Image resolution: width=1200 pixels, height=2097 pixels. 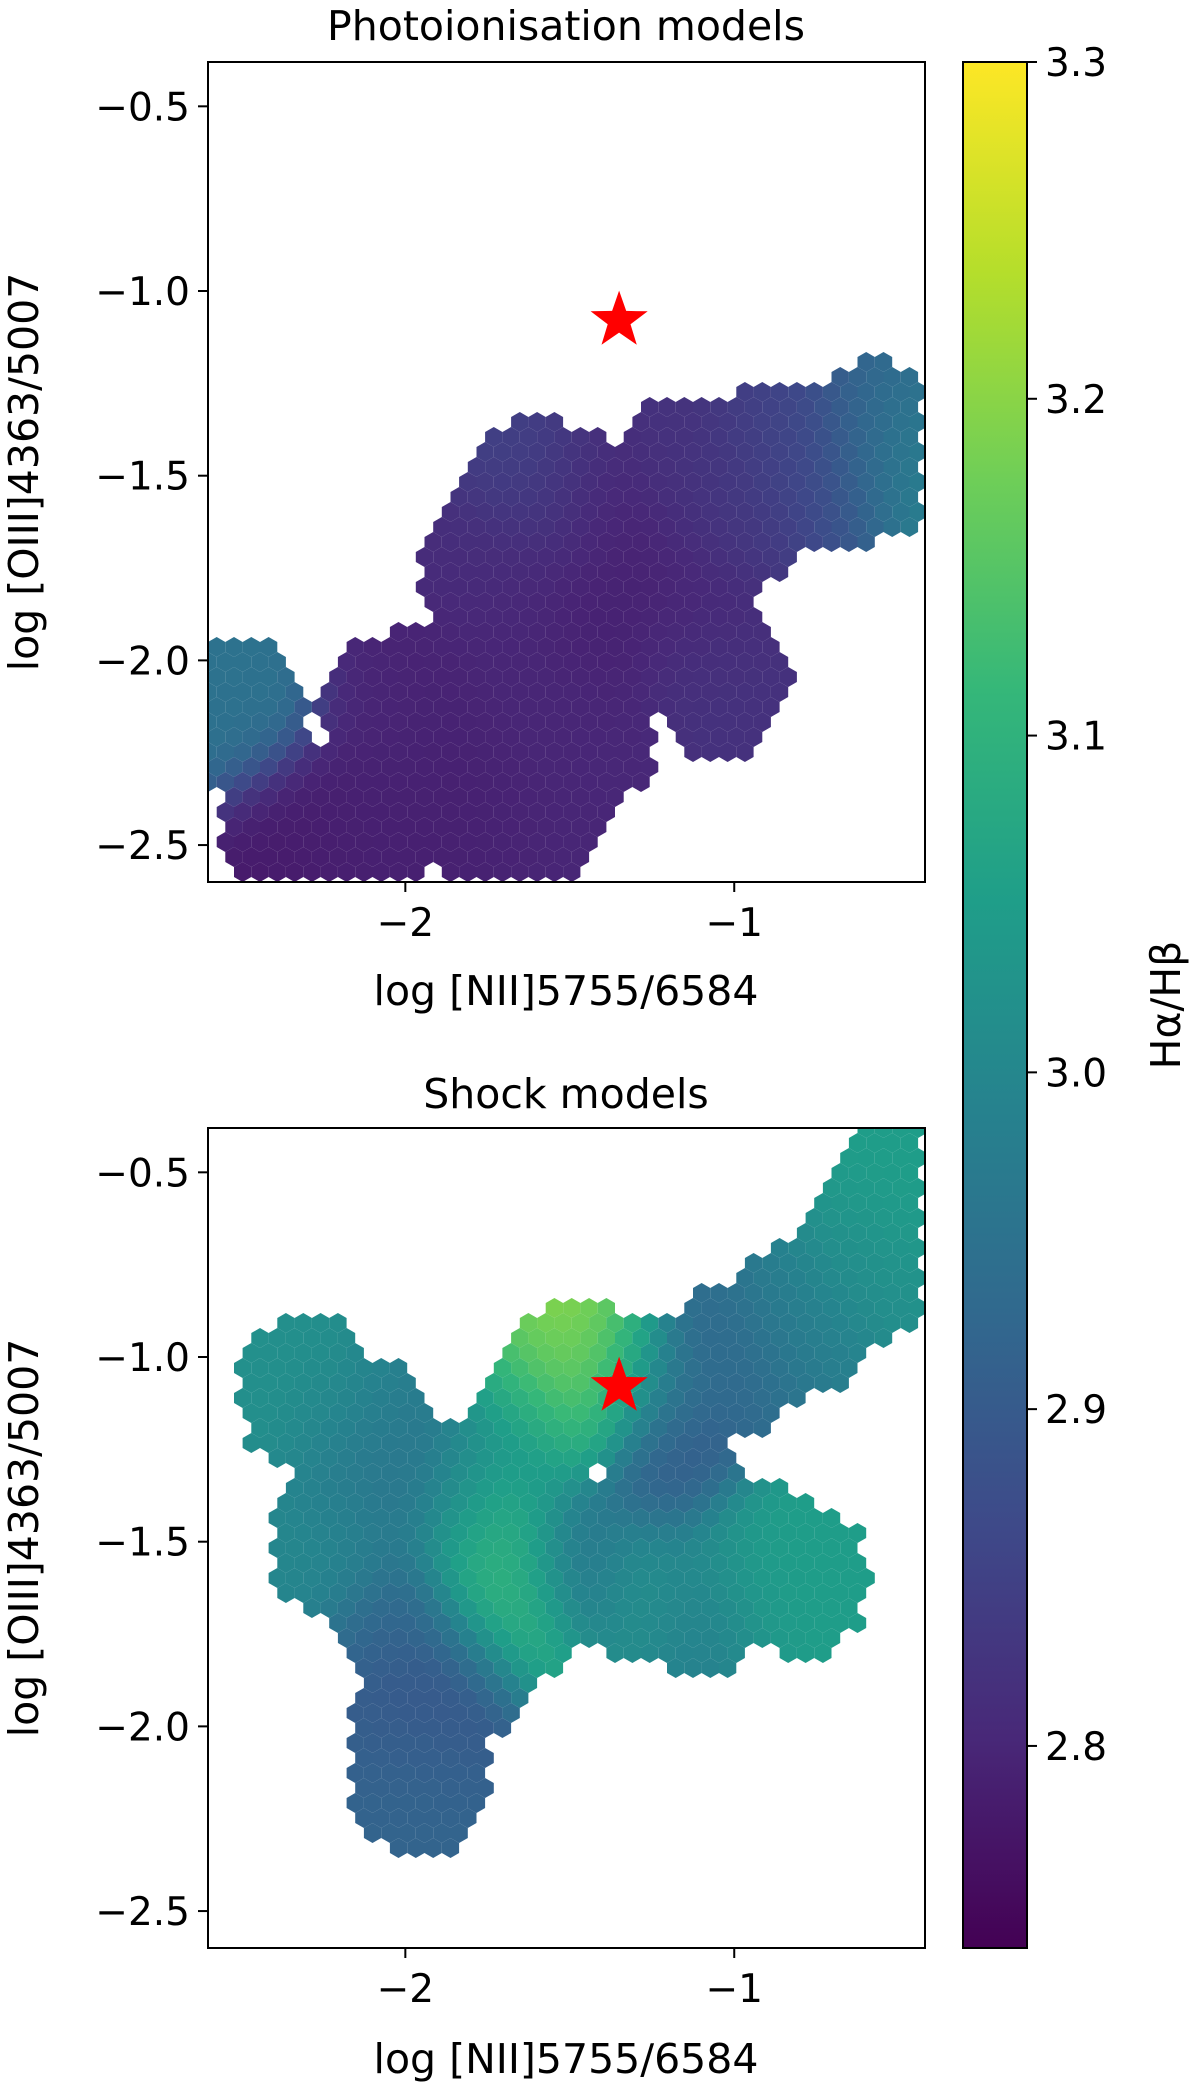 What do you see at coordinates (619, 317) in the screenshot?
I see `top-star-marker` at bounding box center [619, 317].